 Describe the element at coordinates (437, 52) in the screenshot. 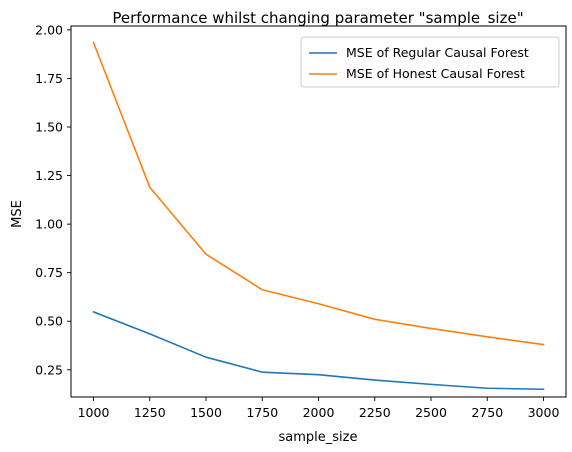

I see `legend-label-regular: MSE of Regular Causal Forest` at that location.